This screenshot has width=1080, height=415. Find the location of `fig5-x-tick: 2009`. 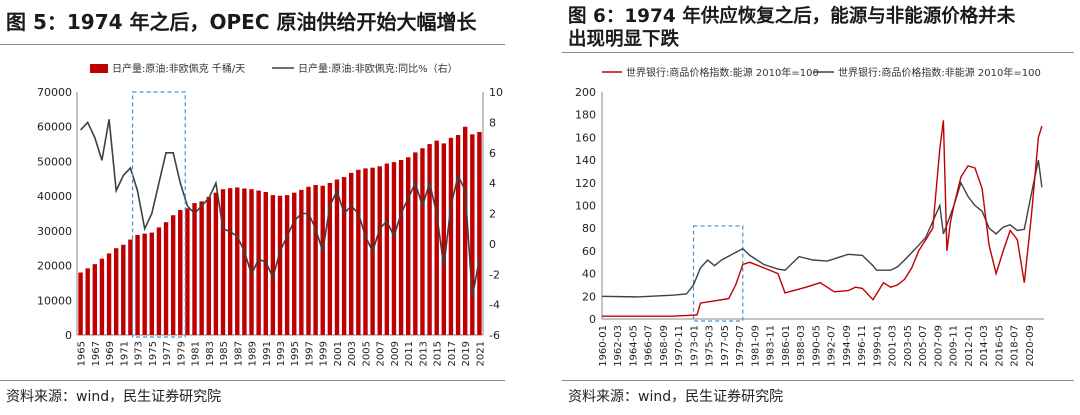

fig5-x-tick: 2009 is located at coordinates (395, 353).